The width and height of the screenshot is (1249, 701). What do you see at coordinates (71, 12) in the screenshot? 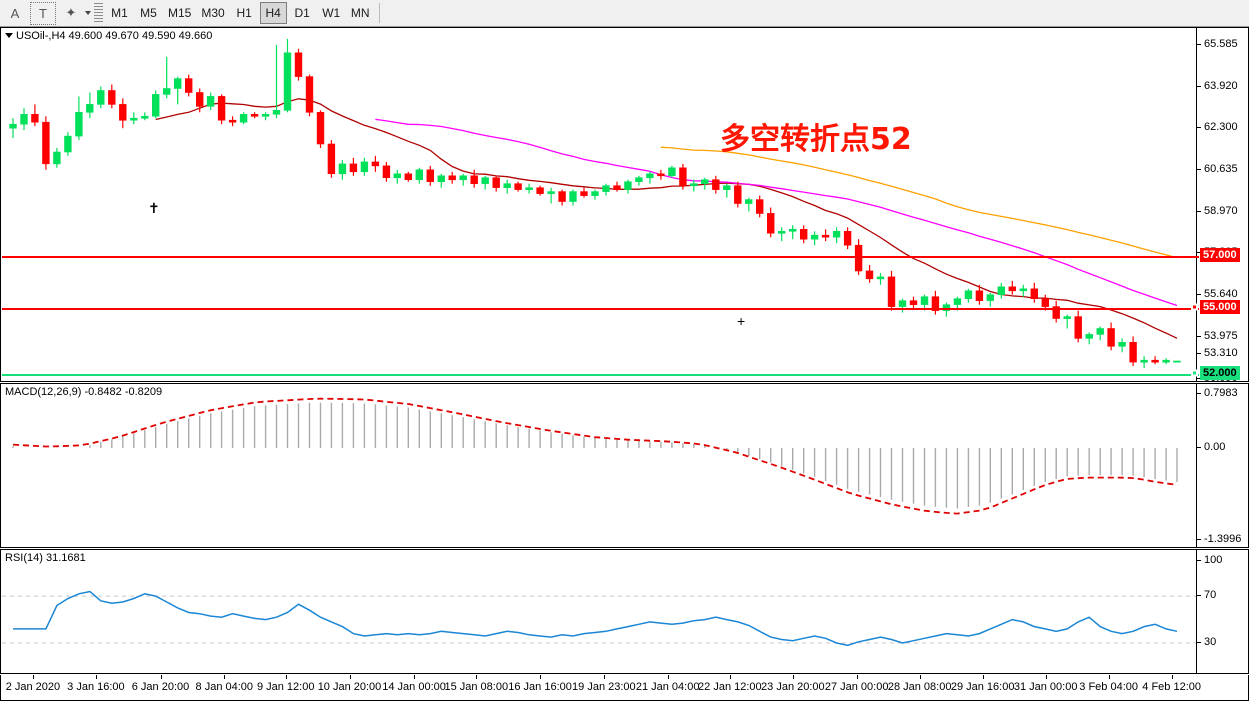
I see `objects-icon: ✦` at bounding box center [71, 12].